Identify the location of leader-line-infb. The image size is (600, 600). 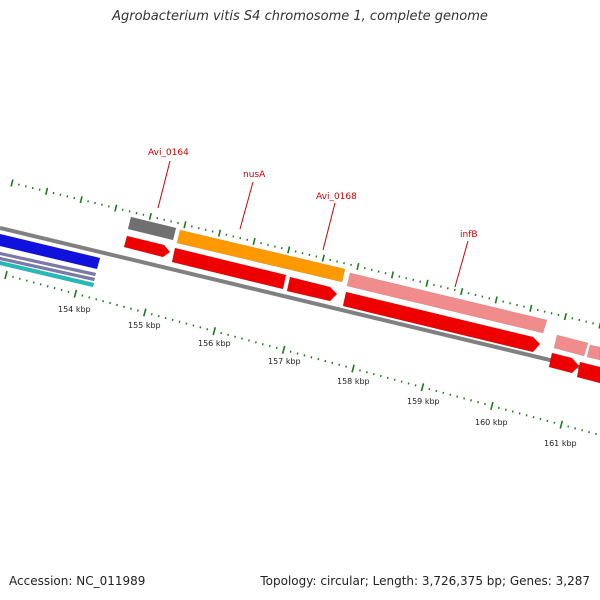
(461, 264).